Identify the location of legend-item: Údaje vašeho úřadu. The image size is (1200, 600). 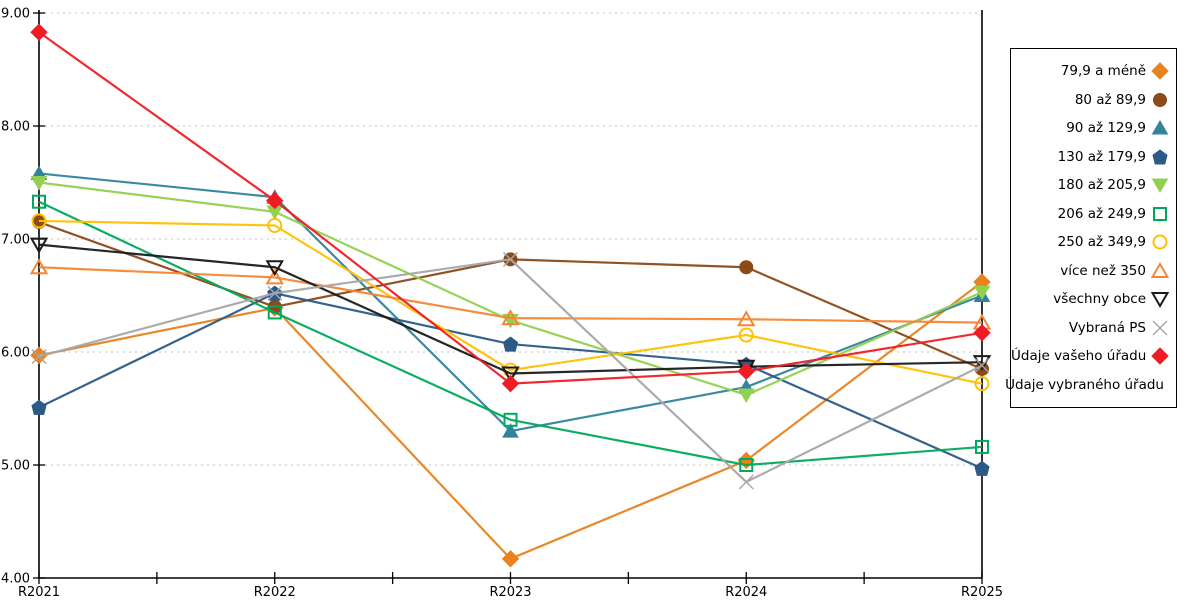
(1093, 356).